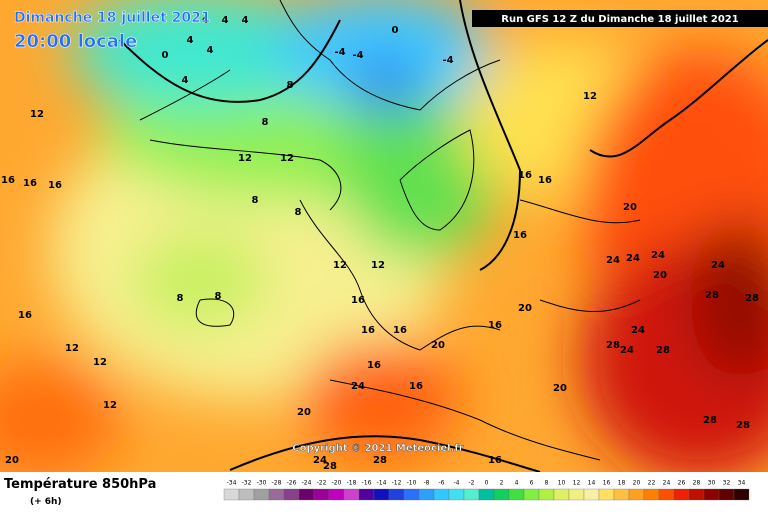  I want to click on contour-label: 0, so click(165, 55).